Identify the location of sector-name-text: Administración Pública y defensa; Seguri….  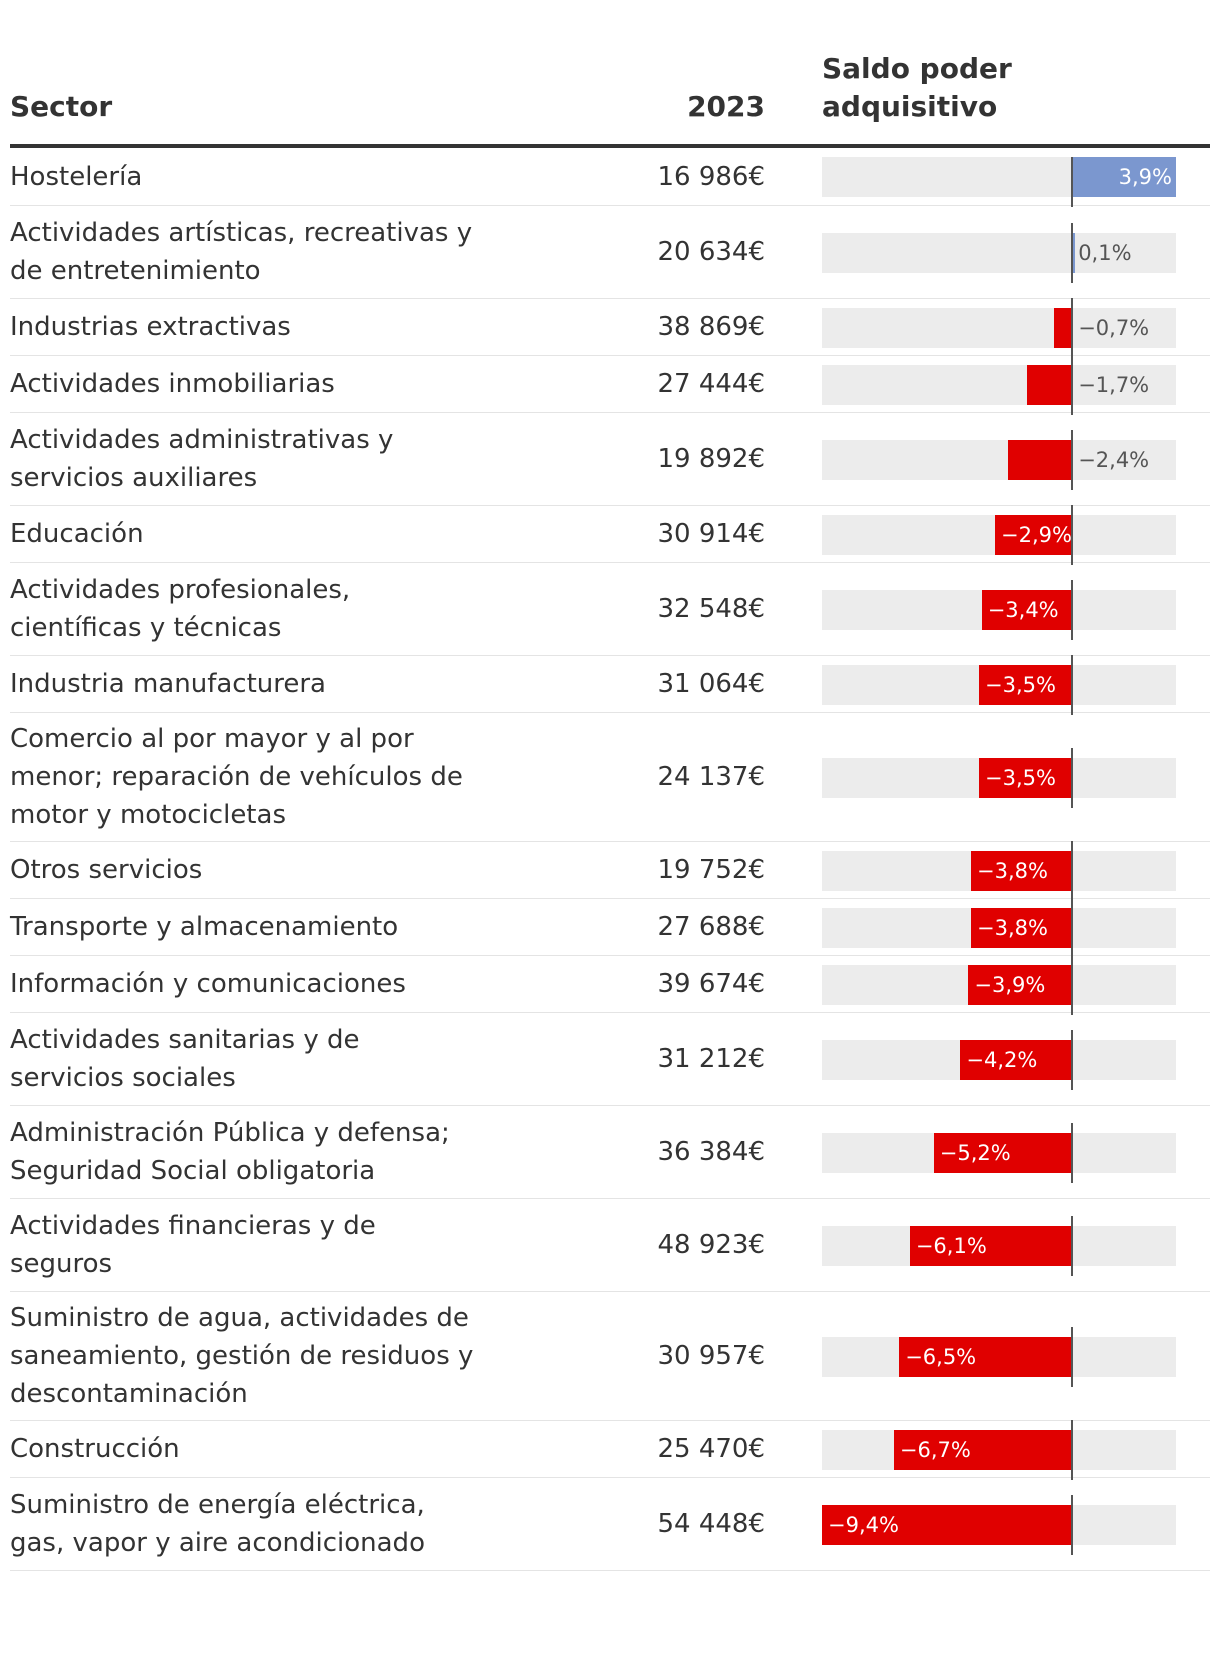
(230, 1152).